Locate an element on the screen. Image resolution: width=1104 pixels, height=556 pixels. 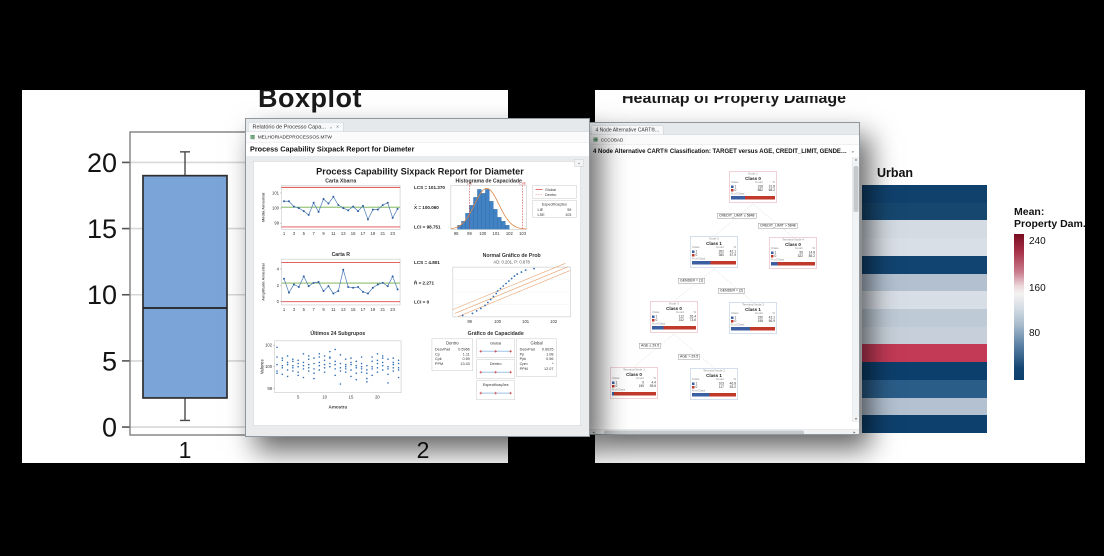
scroll-left-icon: ◄ is located at coordinates (593, 433).